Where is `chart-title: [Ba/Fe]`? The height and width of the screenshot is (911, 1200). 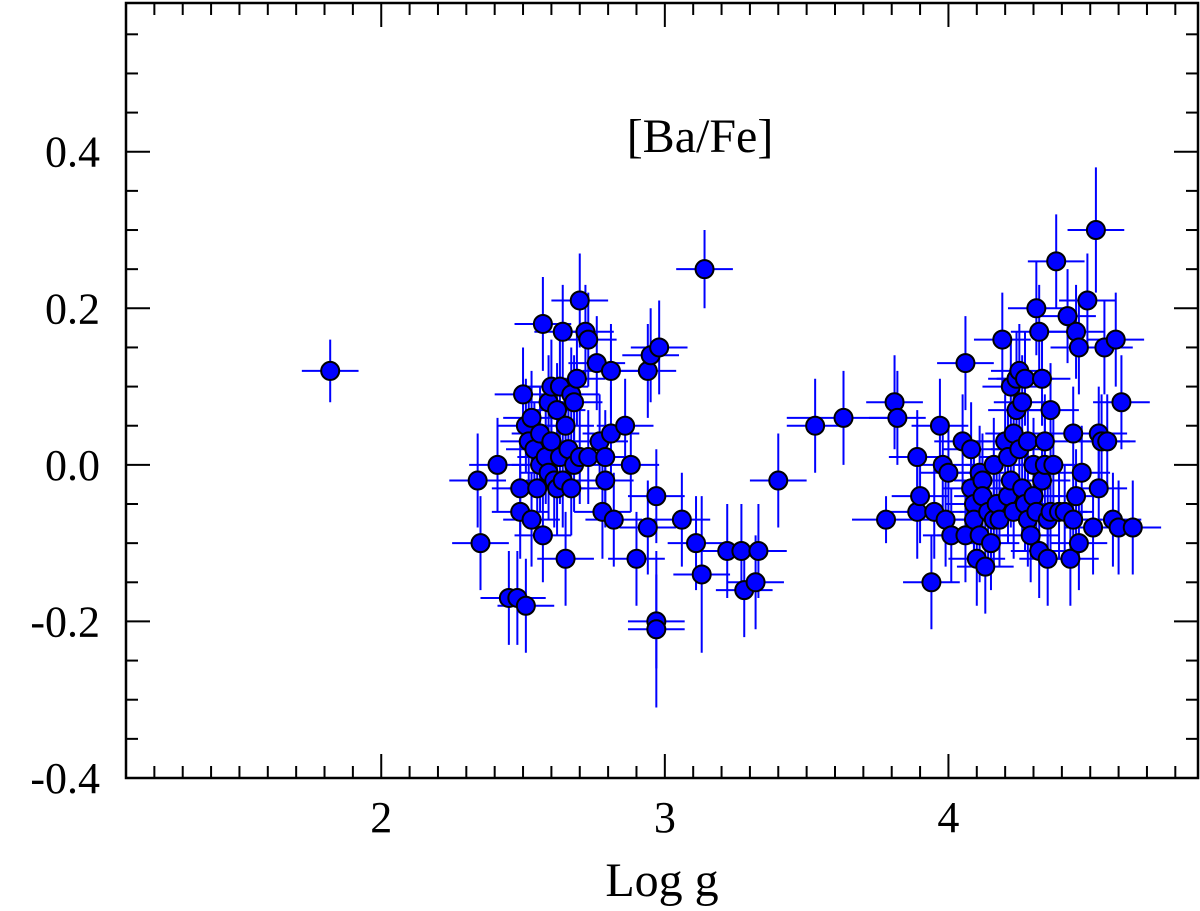
chart-title: [Ba/Fe] is located at coordinates (700, 136).